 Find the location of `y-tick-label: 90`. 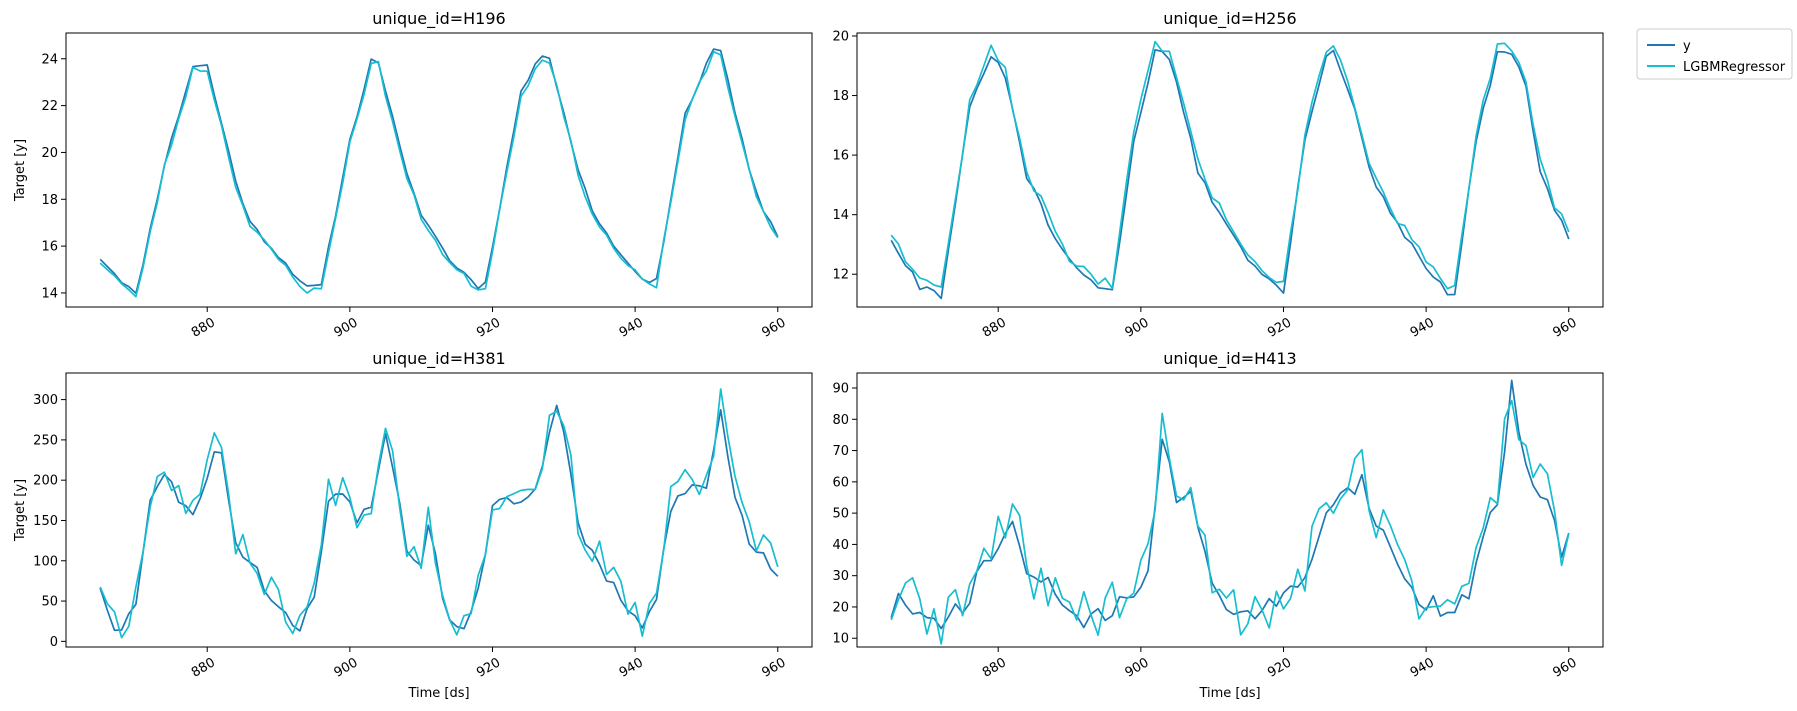

y-tick-label: 90 is located at coordinates (840, 389).